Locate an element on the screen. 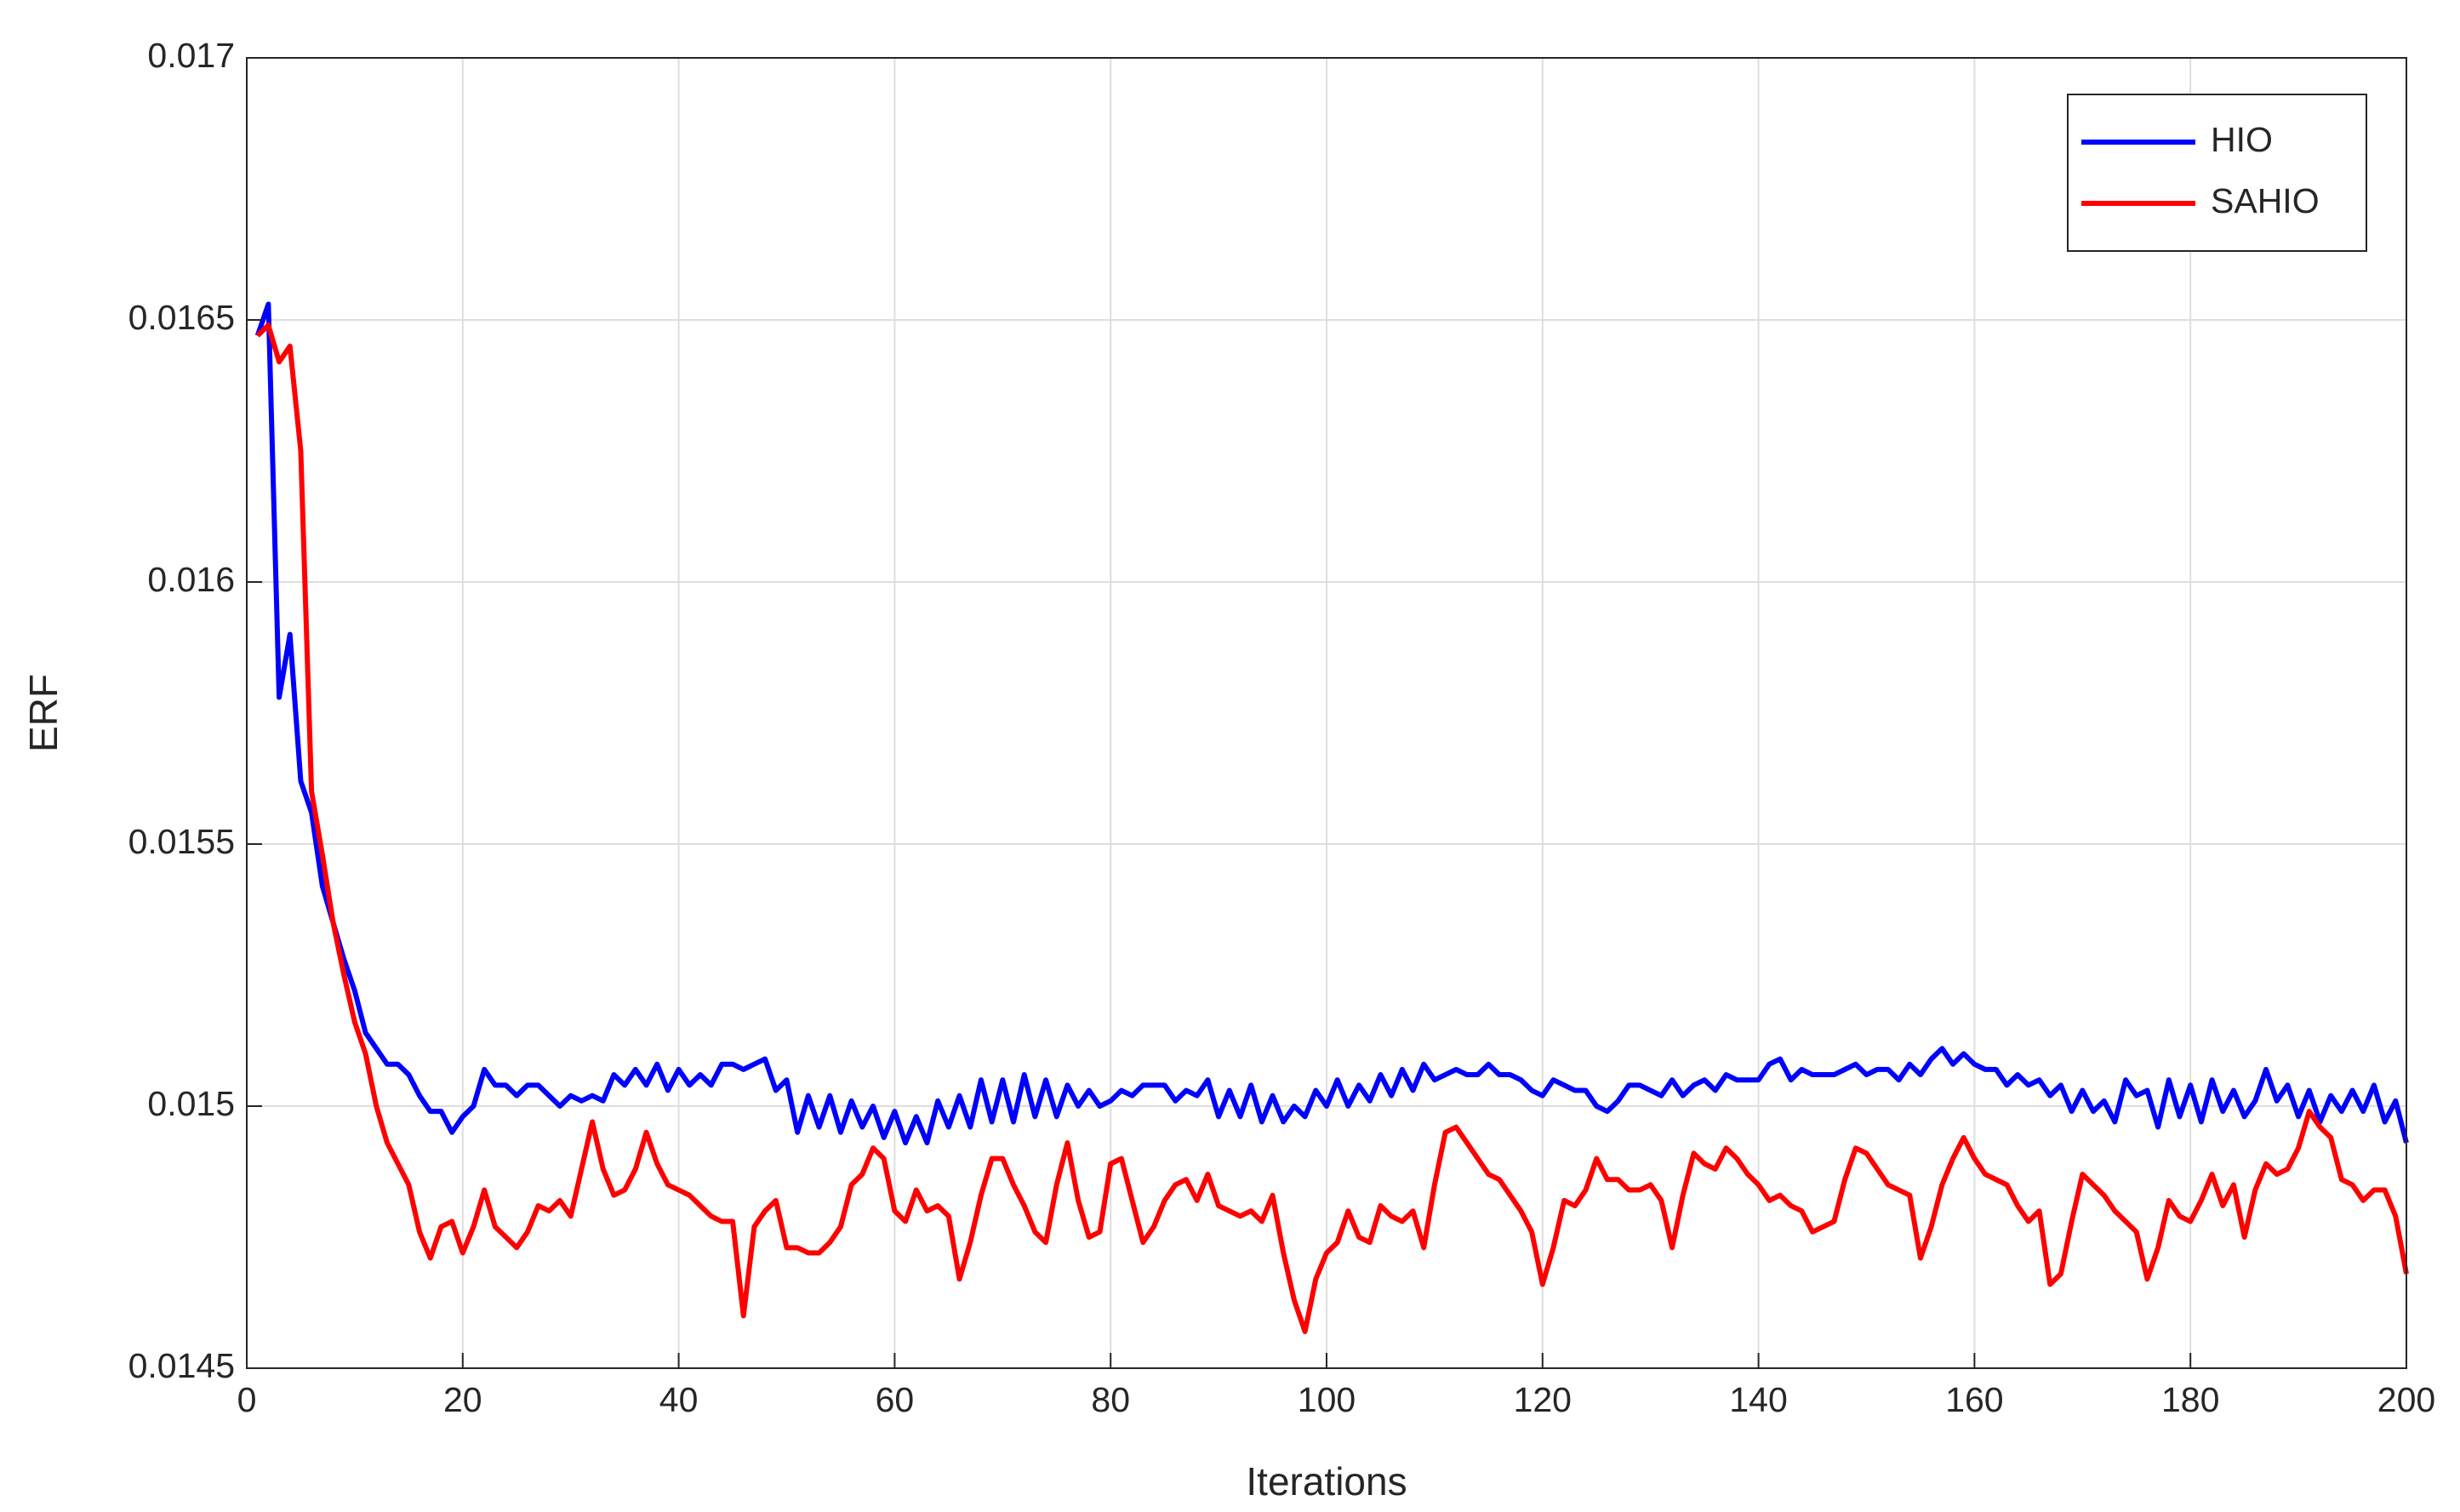 The width and height of the screenshot is (2460, 1512). x-tick-label: 120 is located at coordinates (1543, 1399).